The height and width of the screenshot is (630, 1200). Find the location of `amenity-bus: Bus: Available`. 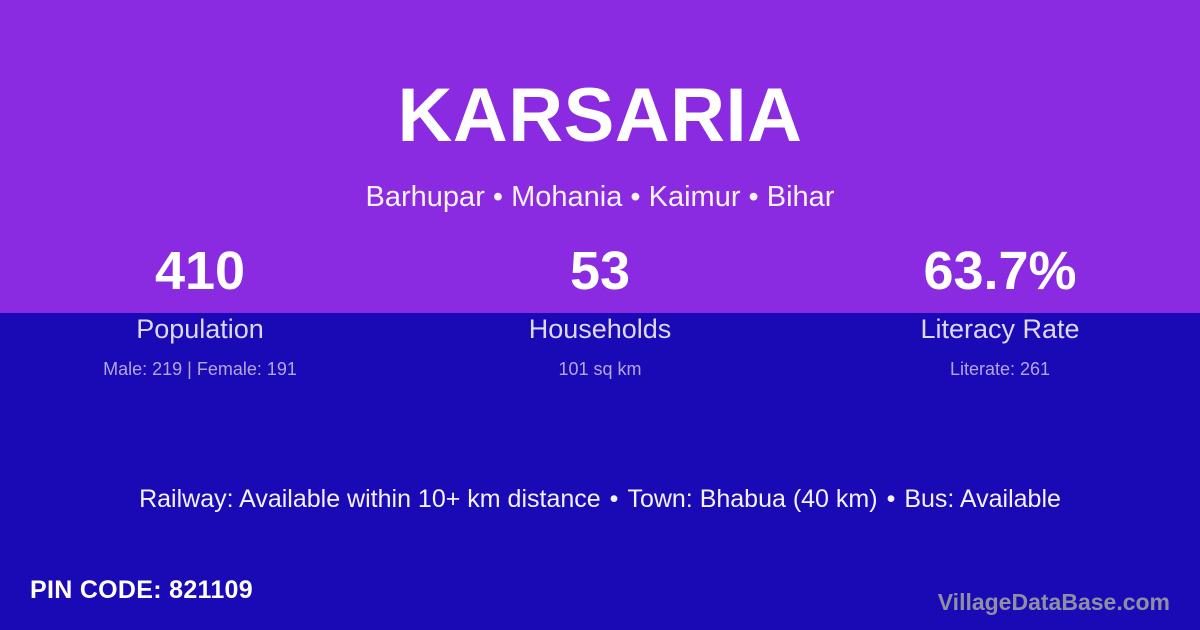

amenity-bus: Bus: Available is located at coordinates (982, 499).